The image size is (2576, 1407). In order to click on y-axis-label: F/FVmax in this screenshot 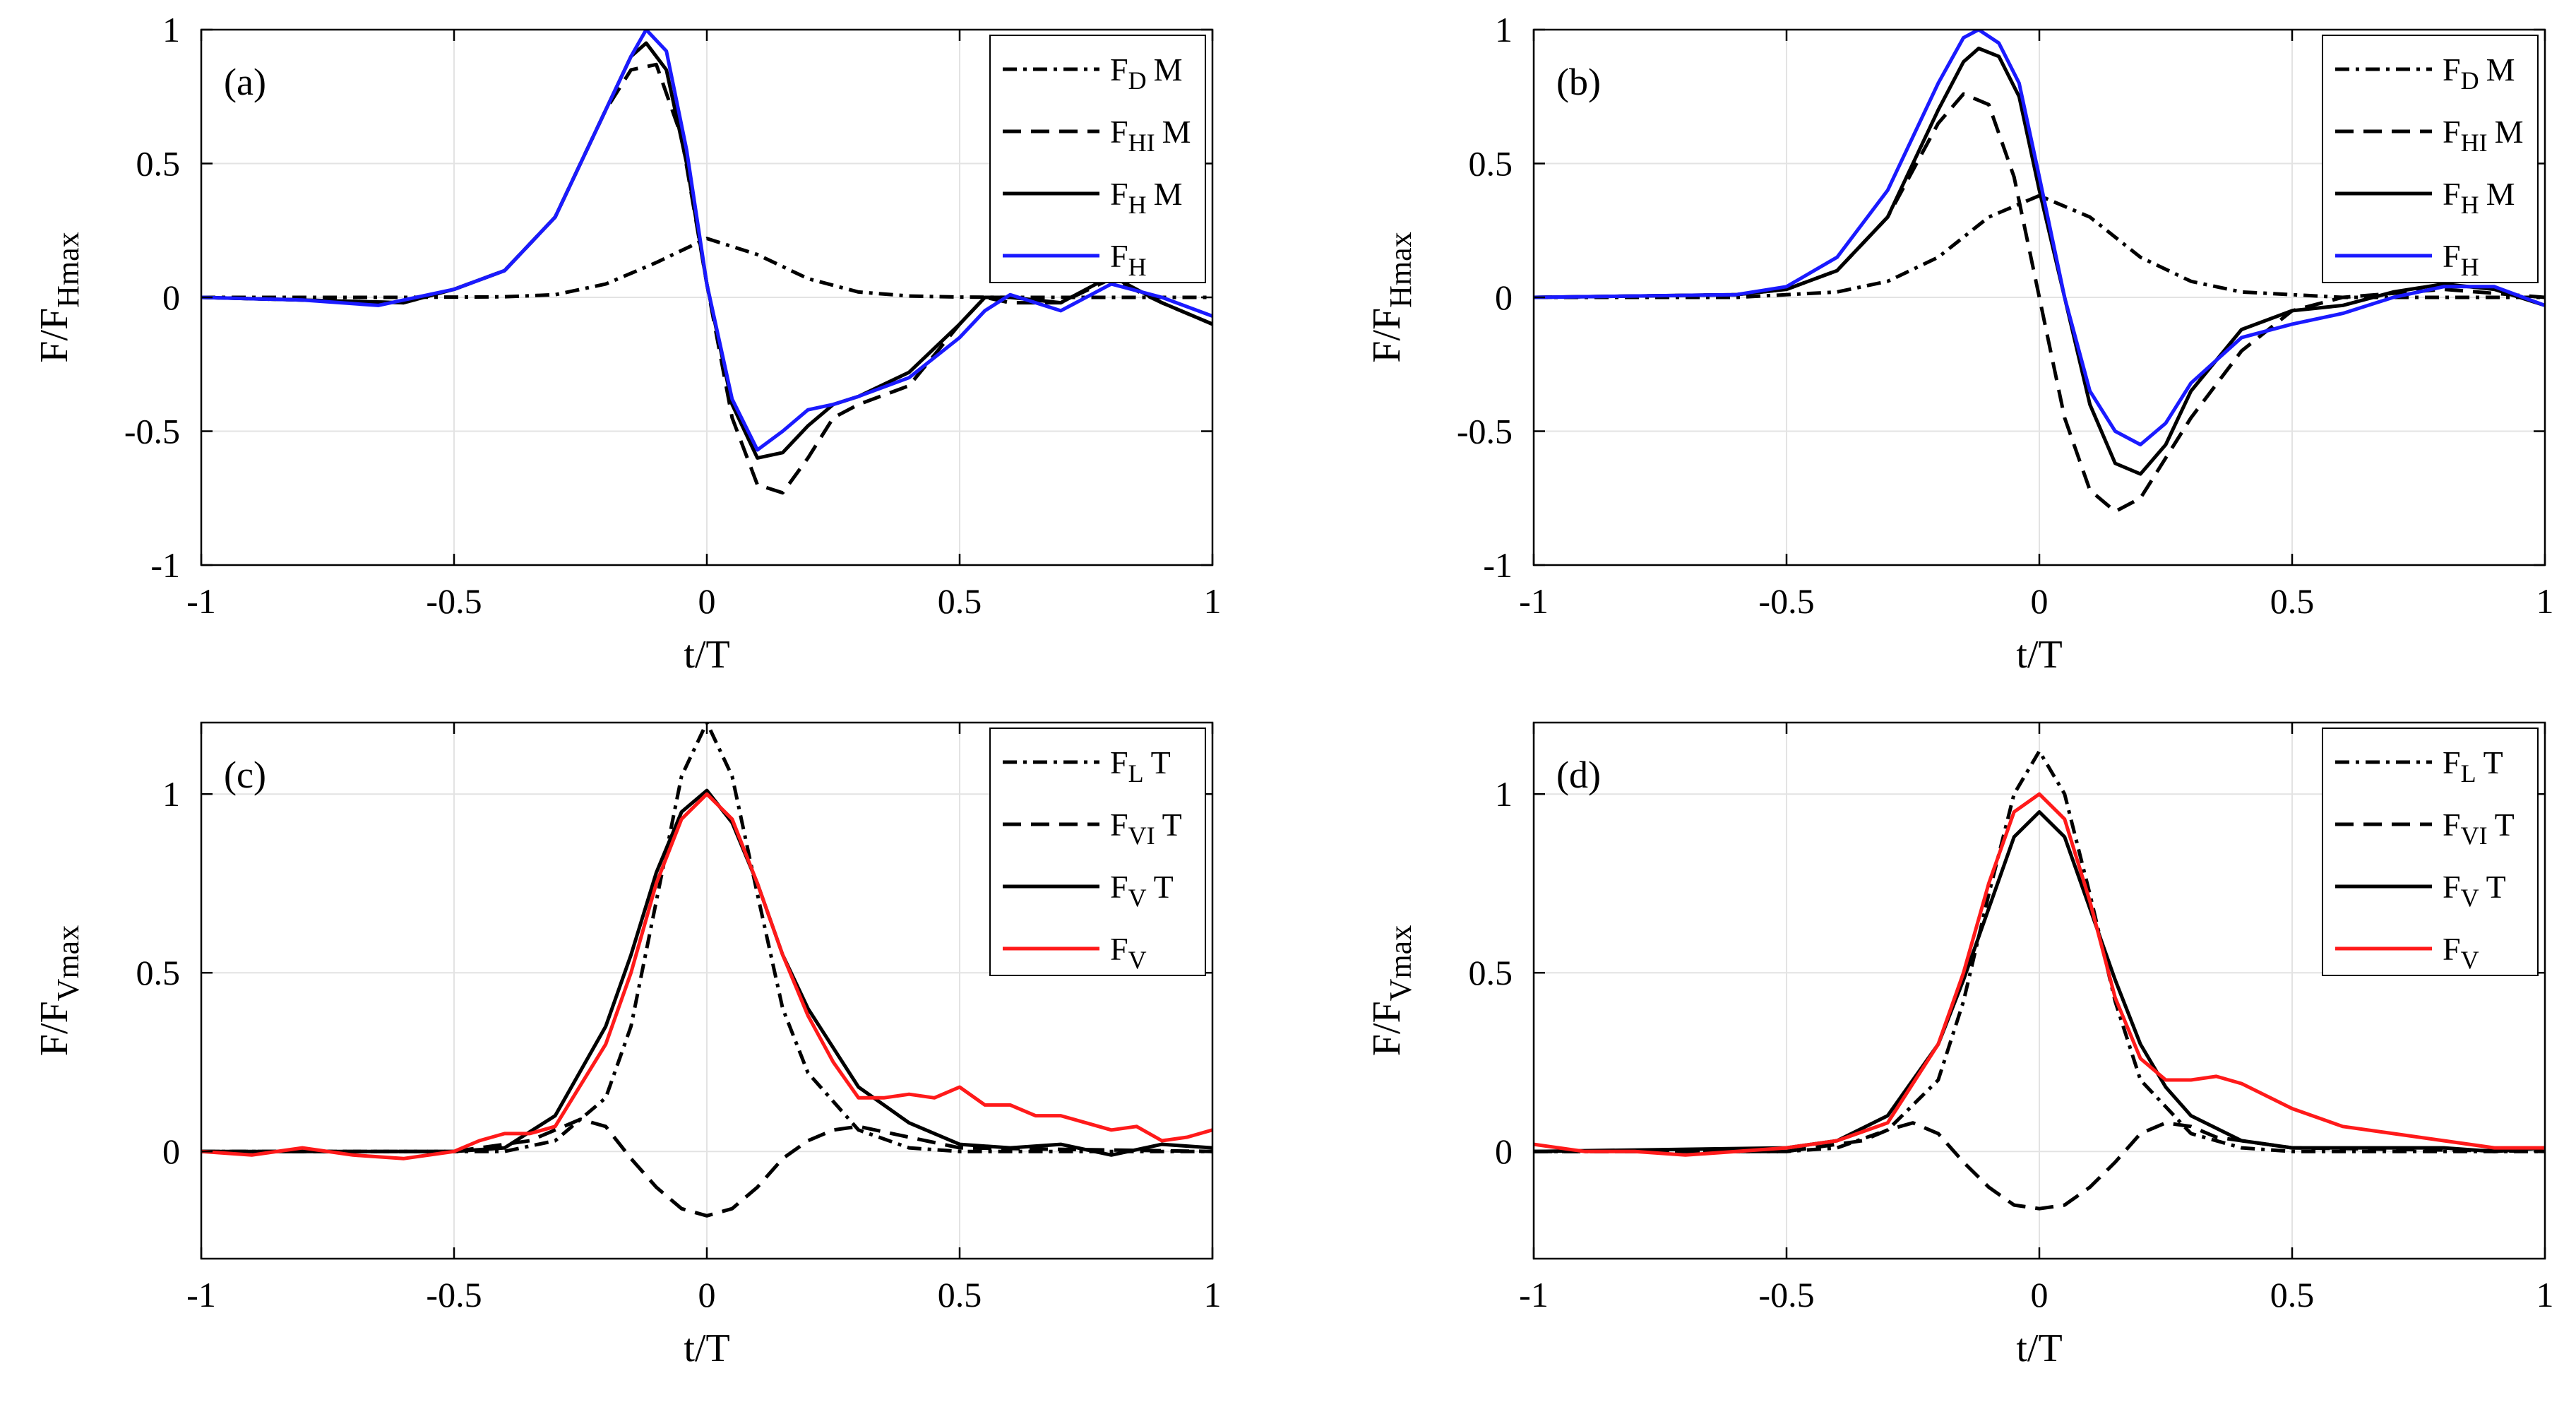, I will do `click(58, 990)`.